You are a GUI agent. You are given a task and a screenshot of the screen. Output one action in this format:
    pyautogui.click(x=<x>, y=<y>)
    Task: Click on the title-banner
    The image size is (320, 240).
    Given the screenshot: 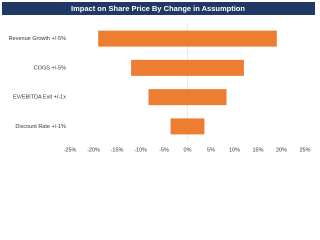 What is the action you would take?
    pyautogui.click(x=158, y=8)
    